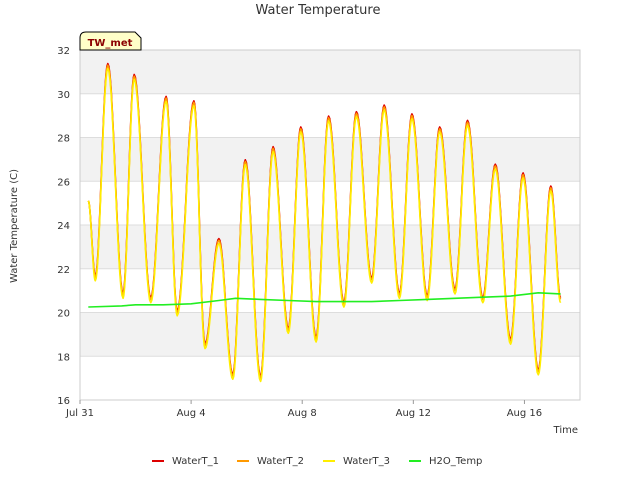 This screenshot has width=640, height=480. Describe the element at coordinates (63, 314) in the screenshot. I see `y-tick-label: 20` at that location.